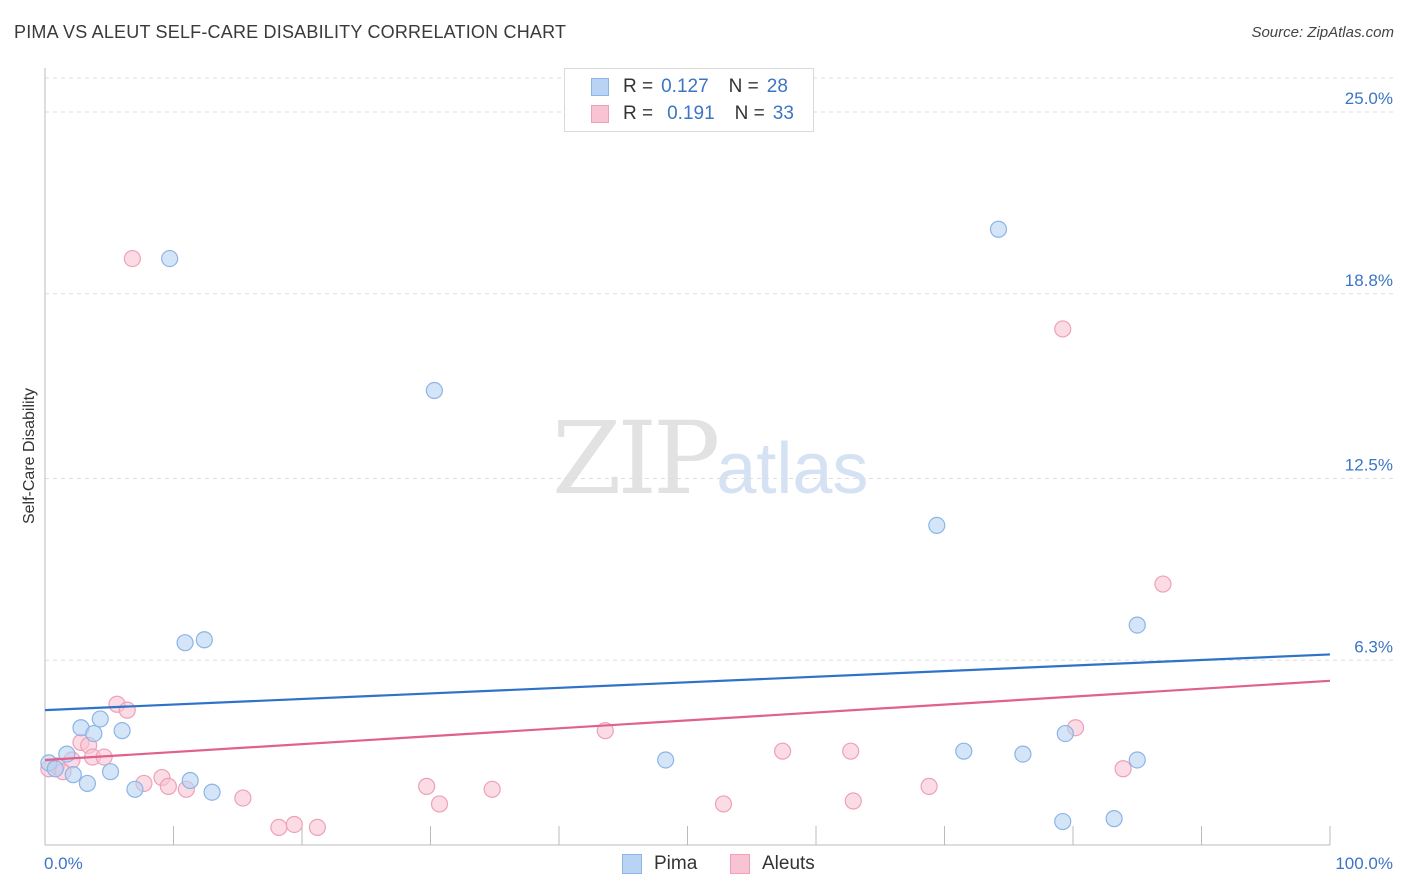 The image size is (1406, 892). What do you see at coordinates (691, 113) in the screenshot?
I see `aleuts-r-value: 0.191` at bounding box center [691, 113].